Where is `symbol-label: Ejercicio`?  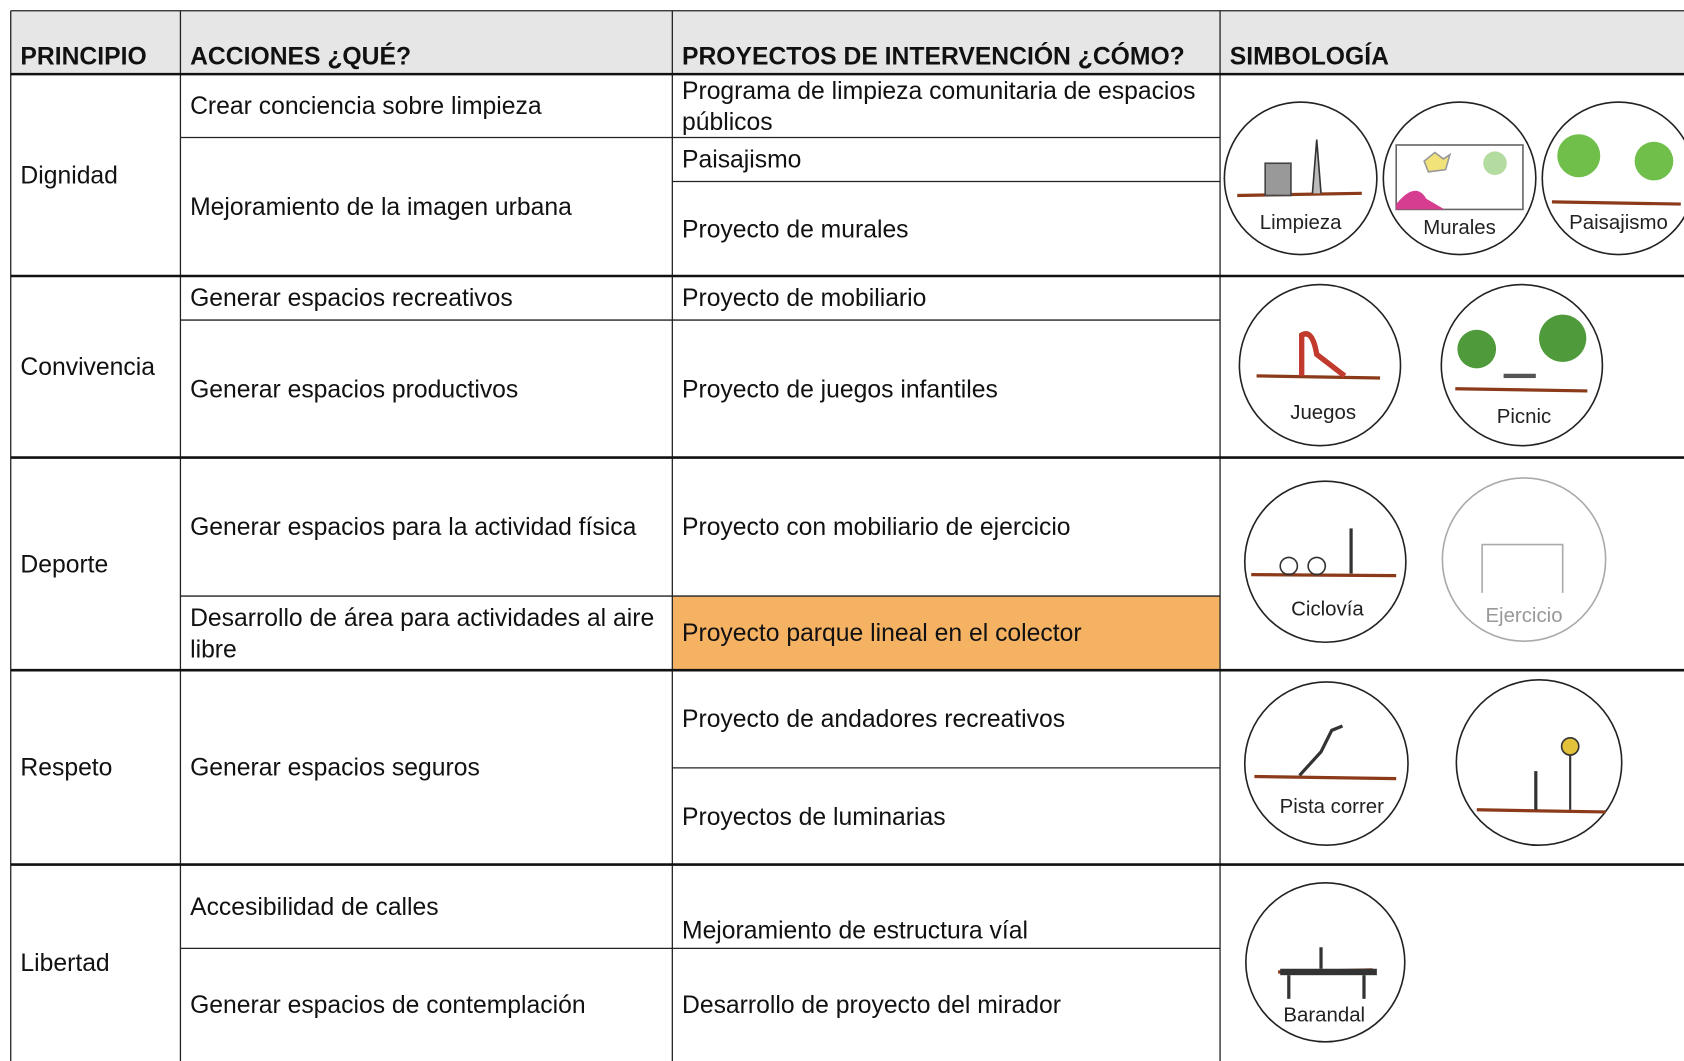 symbol-label: Ejercicio is located at coordinates (1524, 616).